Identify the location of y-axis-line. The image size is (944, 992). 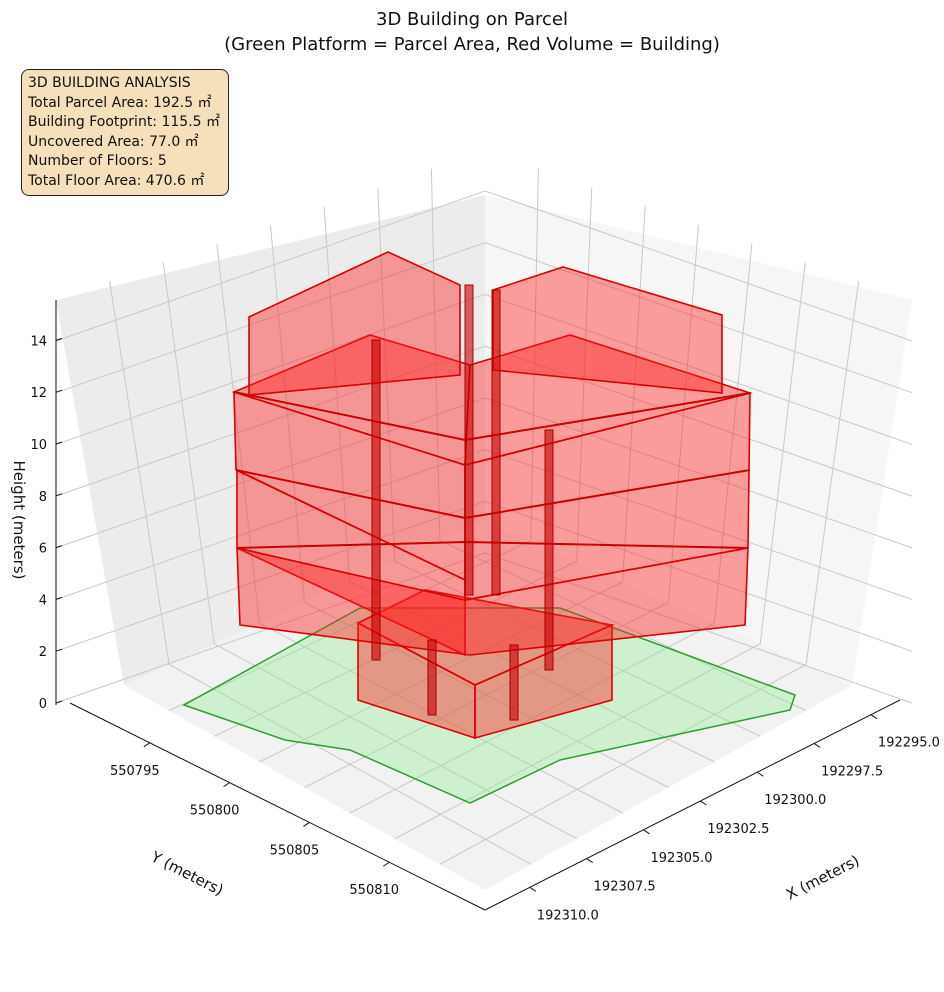
(277, 806).